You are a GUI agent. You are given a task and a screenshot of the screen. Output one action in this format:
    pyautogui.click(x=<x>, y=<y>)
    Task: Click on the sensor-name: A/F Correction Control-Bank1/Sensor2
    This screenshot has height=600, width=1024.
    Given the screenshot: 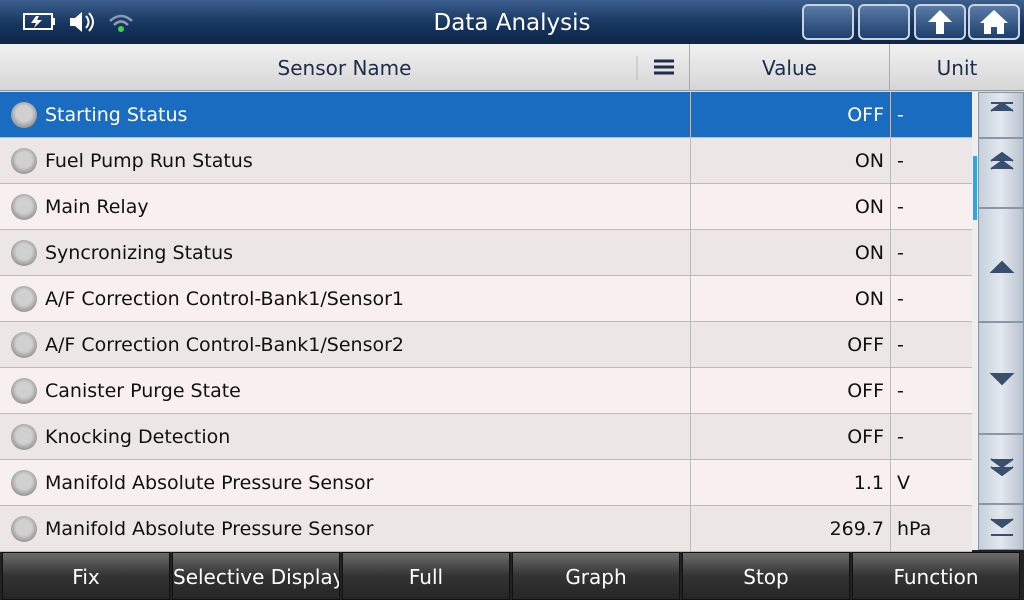 What is the action you would take?
    pyautogui.click(x=224, y=345)
    